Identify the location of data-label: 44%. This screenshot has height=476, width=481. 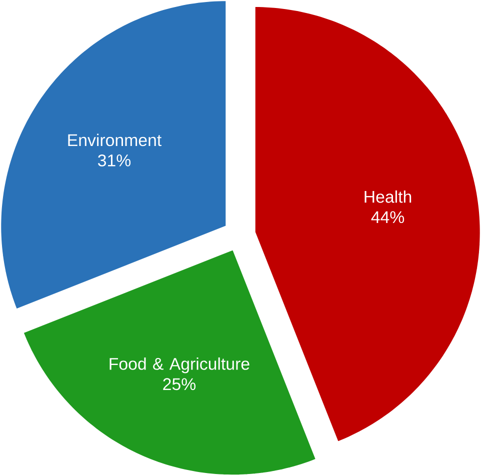
(387, 217).